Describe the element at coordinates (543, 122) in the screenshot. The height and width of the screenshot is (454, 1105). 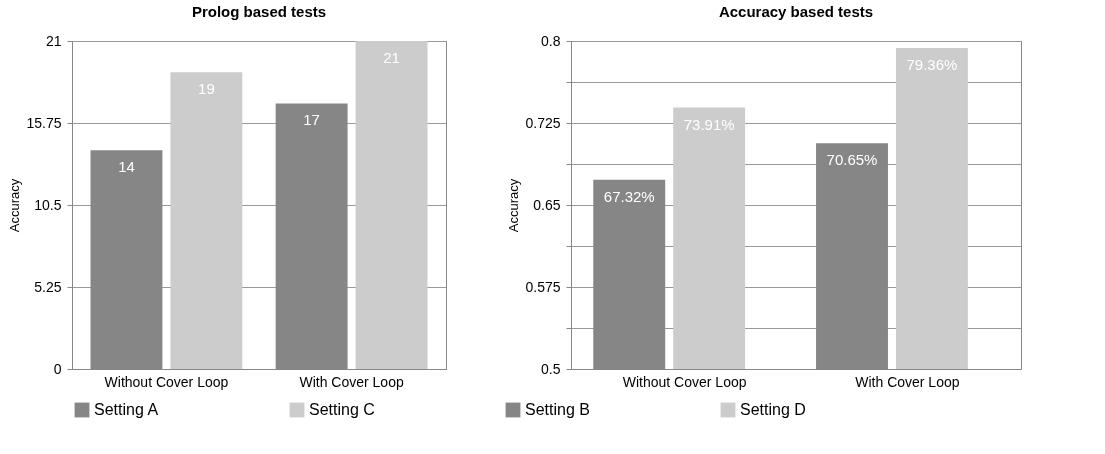
I see `y-tick-label: 0.725` at that location.